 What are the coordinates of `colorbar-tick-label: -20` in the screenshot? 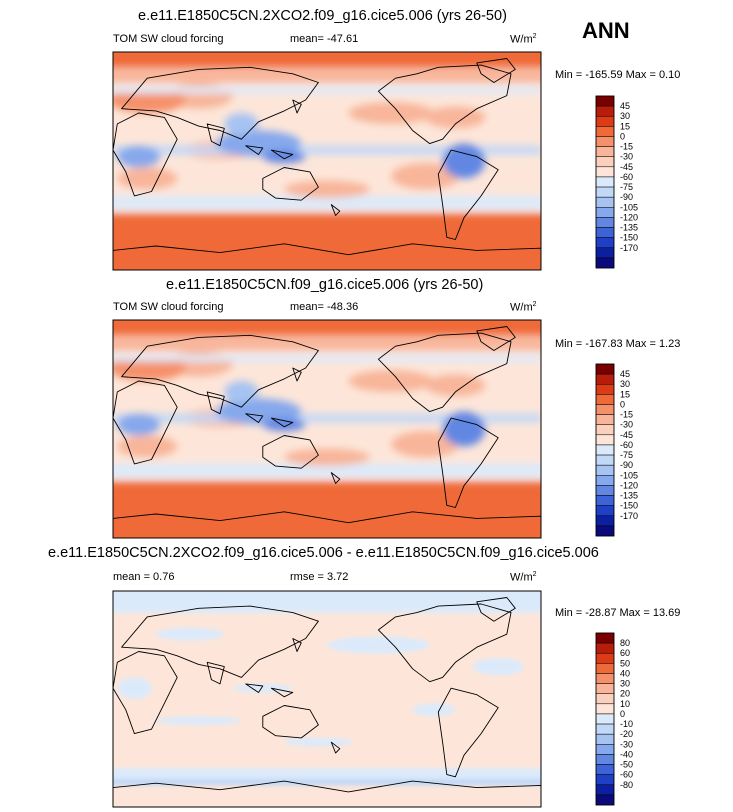 It's located at (626, 734).